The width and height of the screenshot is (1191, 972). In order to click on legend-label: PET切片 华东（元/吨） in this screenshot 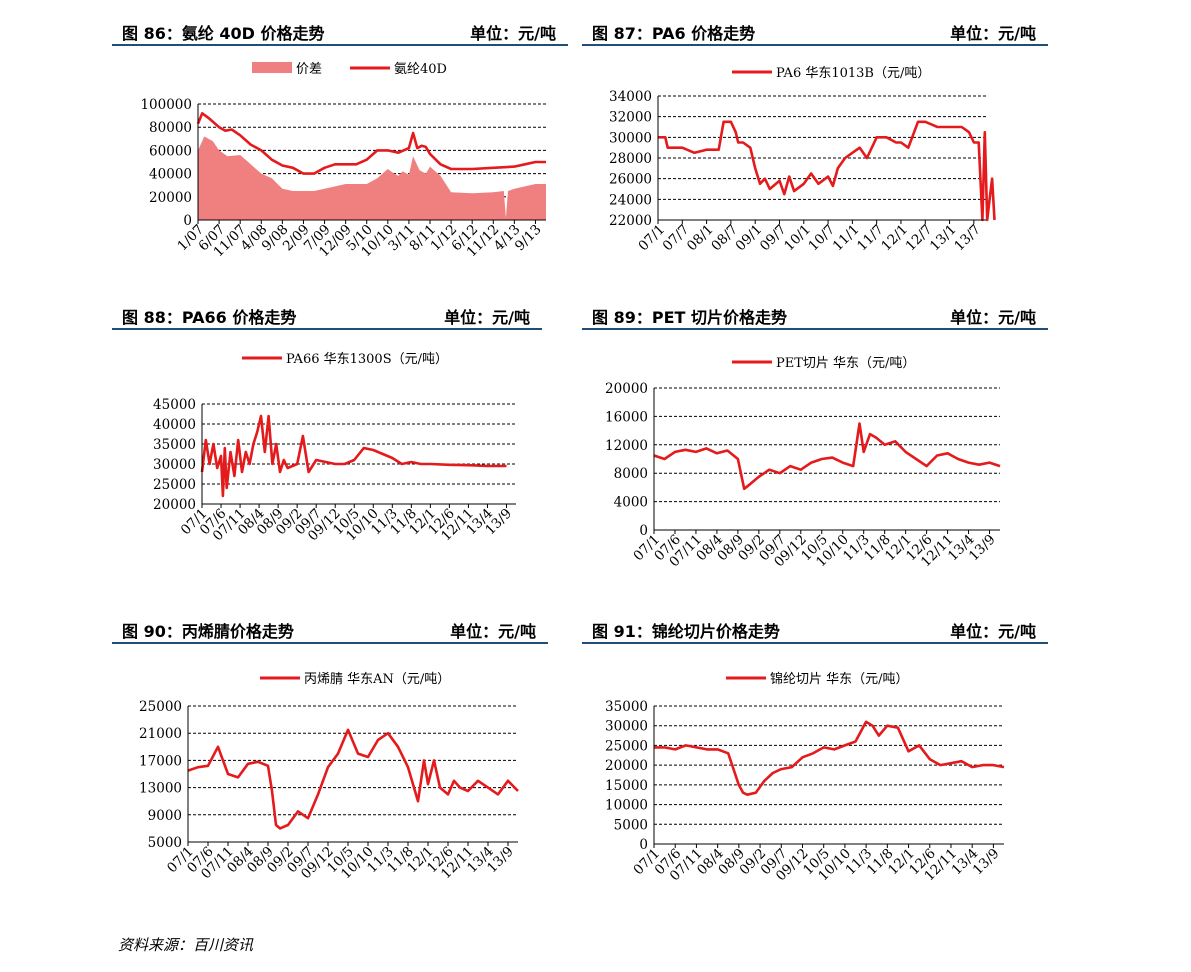, I will do `click(845, 363)`.